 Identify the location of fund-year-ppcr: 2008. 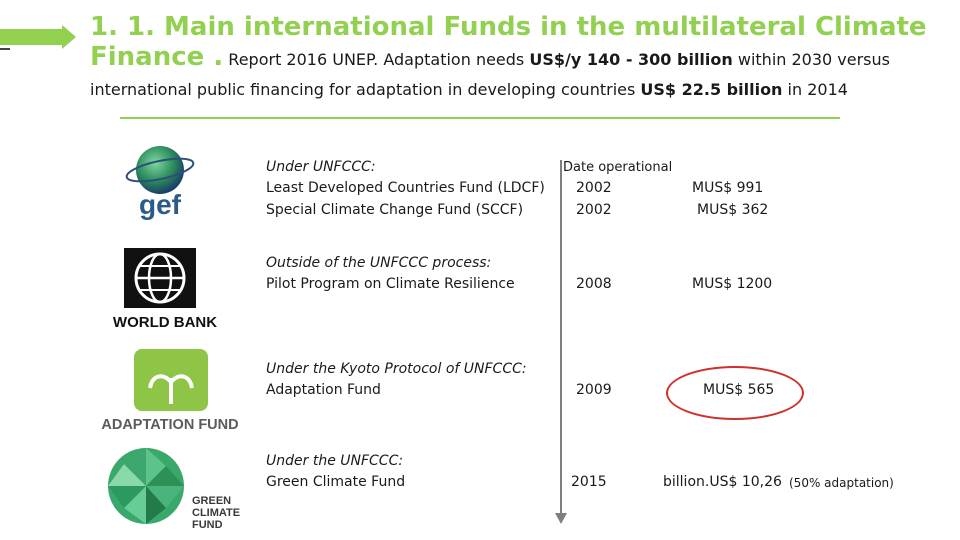
(594, 284).